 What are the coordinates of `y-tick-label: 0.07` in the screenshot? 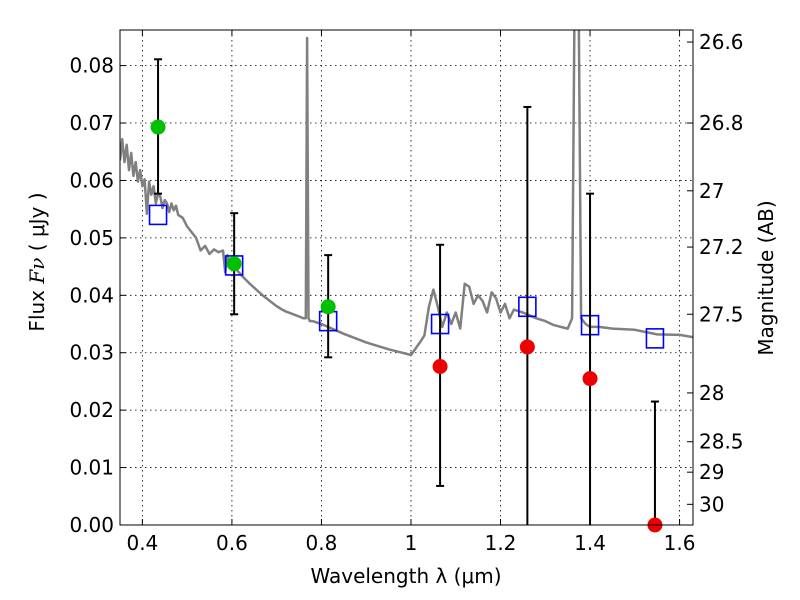 It's located at (91, 123).